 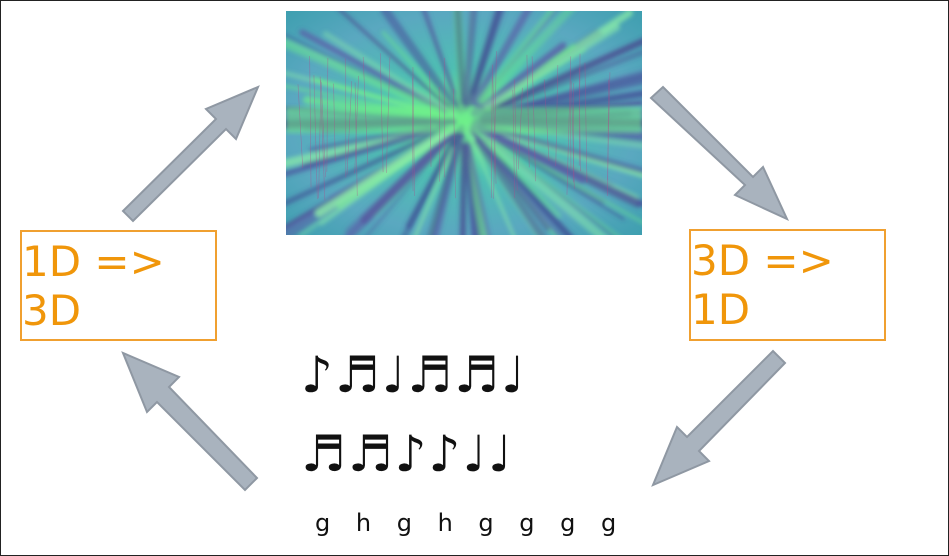 I want to click on box-3d-to-1d: 3D => 1D, so click(x=787, y=285).